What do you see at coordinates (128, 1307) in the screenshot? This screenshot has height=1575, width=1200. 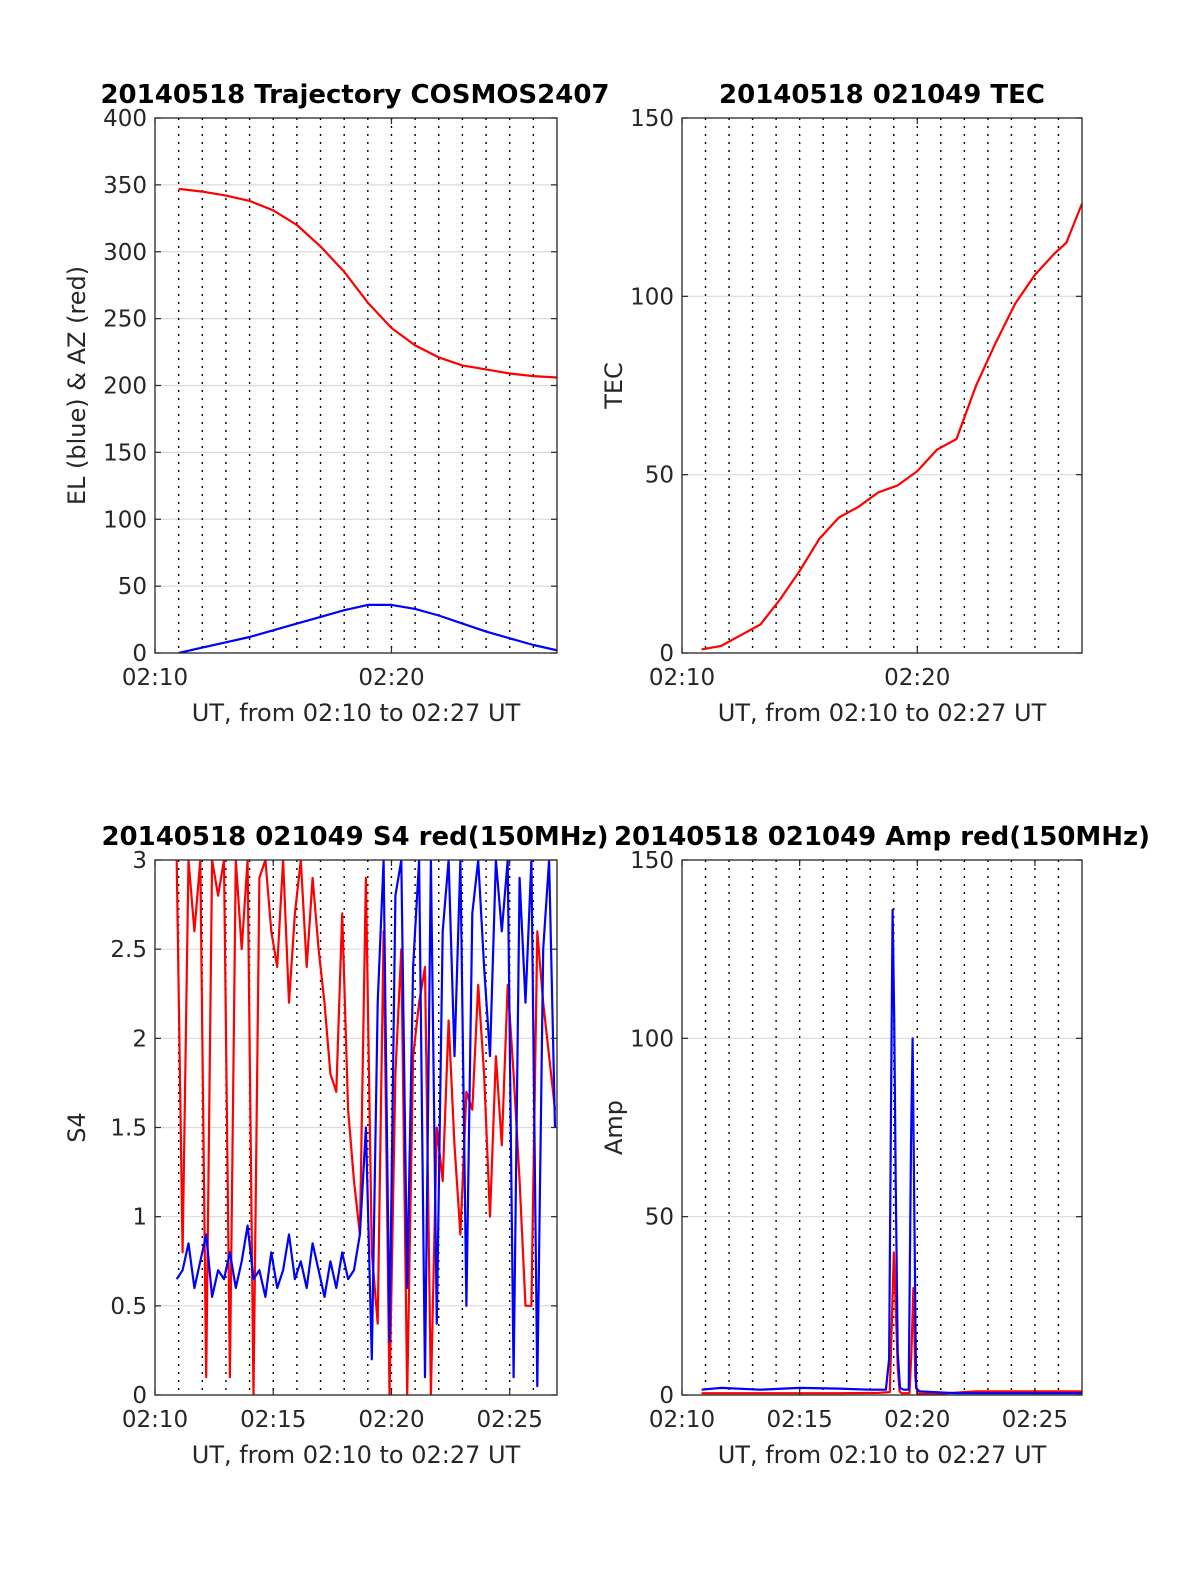 I see `y-tick-label: 0.5` at bounding box center [128, 1307].